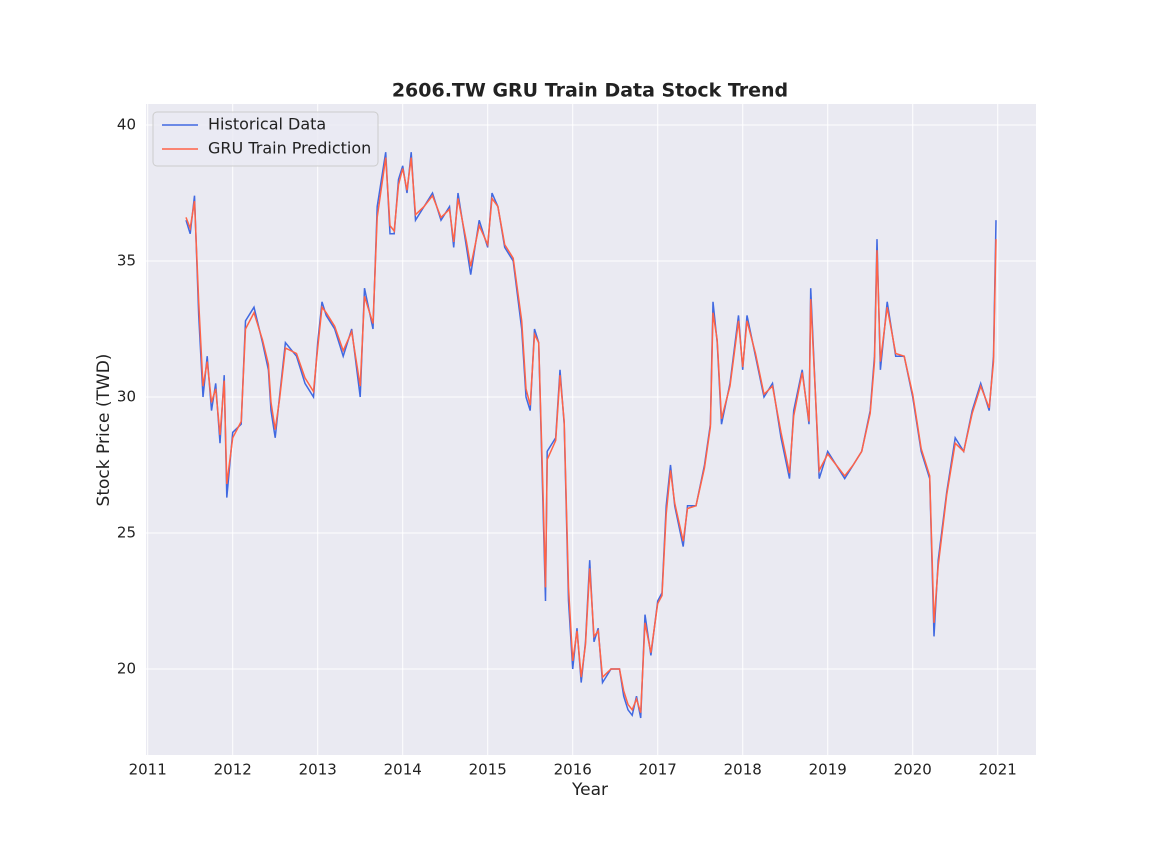 The image size is (1152, 868). What do you see at coordinates (573, 770) in the screenshot?
I see `x-tick-label: 2016` at bounding box center [573, 770].